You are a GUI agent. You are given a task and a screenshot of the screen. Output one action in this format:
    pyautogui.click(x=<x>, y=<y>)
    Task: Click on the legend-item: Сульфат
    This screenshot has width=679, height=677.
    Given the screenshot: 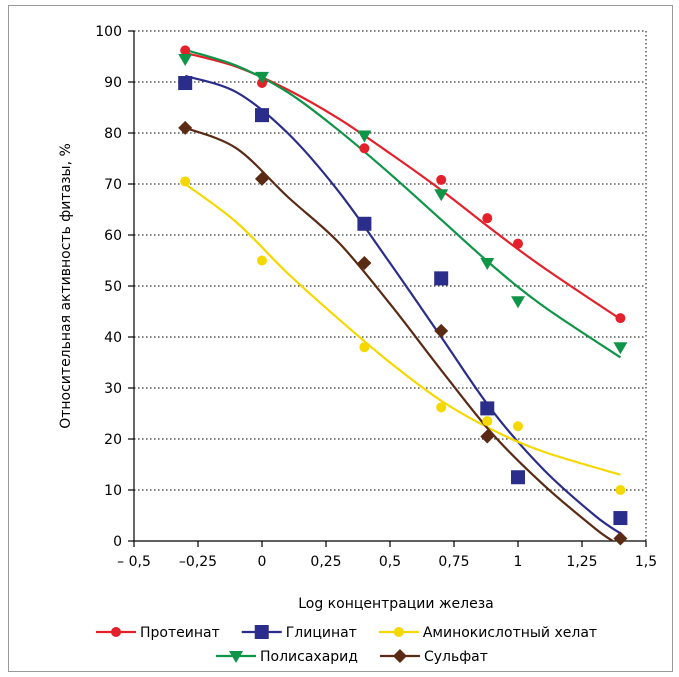 What is the action you would take?
    pyautogui.click(x=433, y=657)
    